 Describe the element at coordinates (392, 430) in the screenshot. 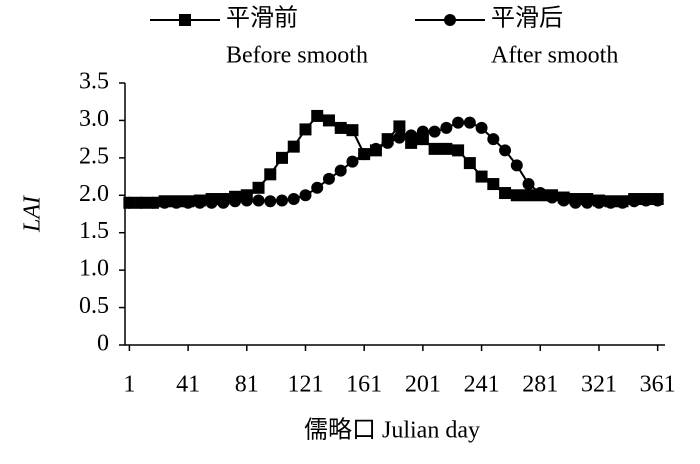

I see `x-axis-label: 儒略口 Julian day` at that location.